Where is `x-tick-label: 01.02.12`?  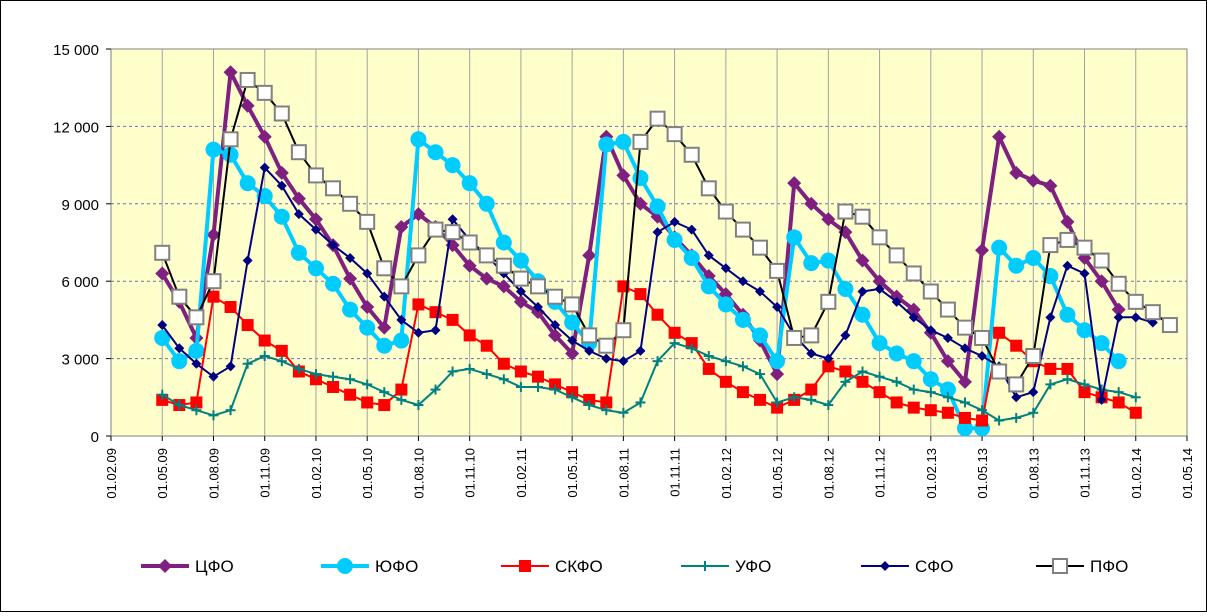
x-tick-label: 01.02.12 is located at coordinates (726, 473).